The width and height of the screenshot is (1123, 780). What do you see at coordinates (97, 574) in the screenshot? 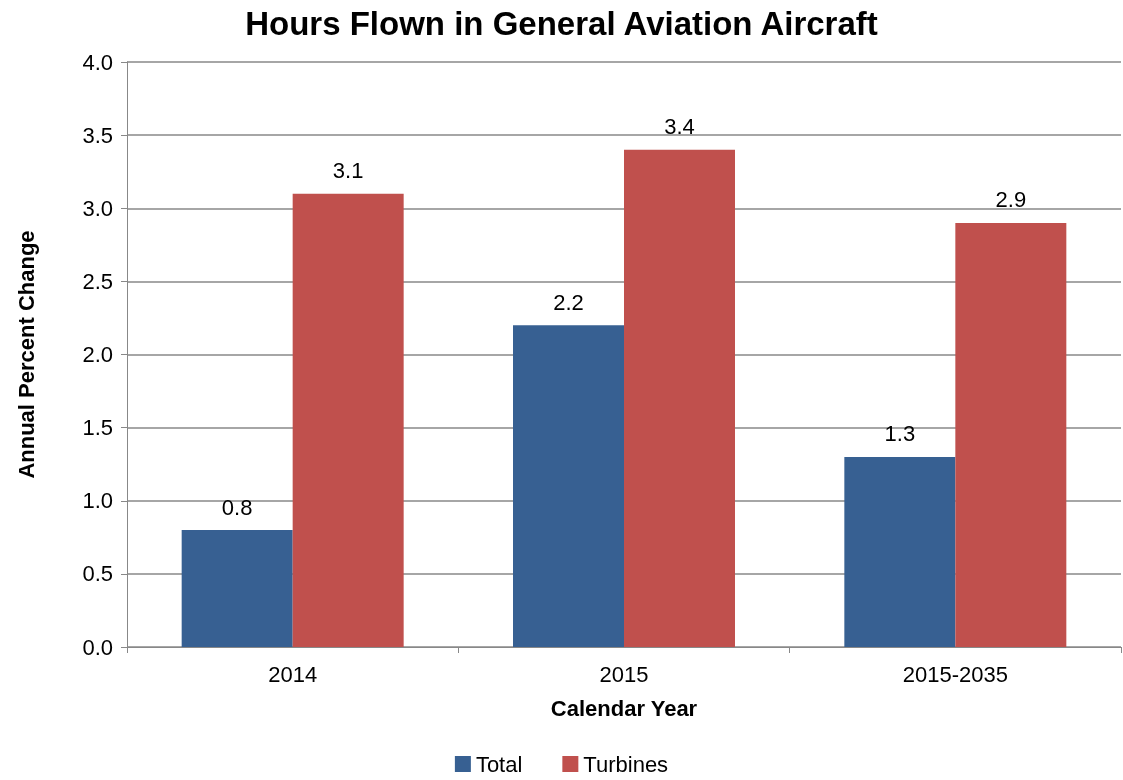
I see `y-tick-label: 0.5` at bounding box center [97, 574].